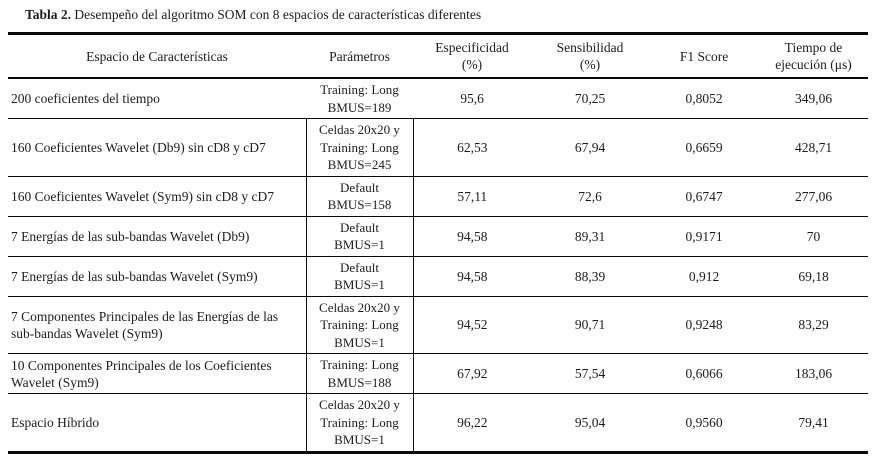  I want to click on cell-f1-score: 0,9248, so click(704, 324).